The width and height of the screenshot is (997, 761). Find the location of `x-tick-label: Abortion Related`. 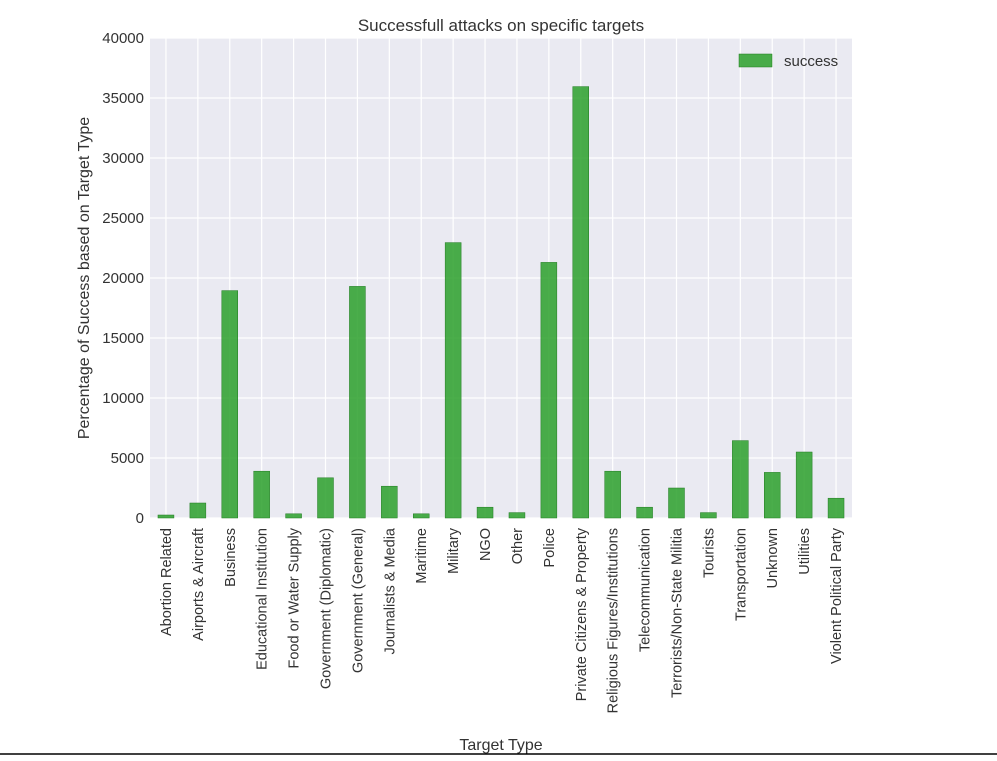

x-tick-label: Abortion Related is located at coordinates (167, 582).